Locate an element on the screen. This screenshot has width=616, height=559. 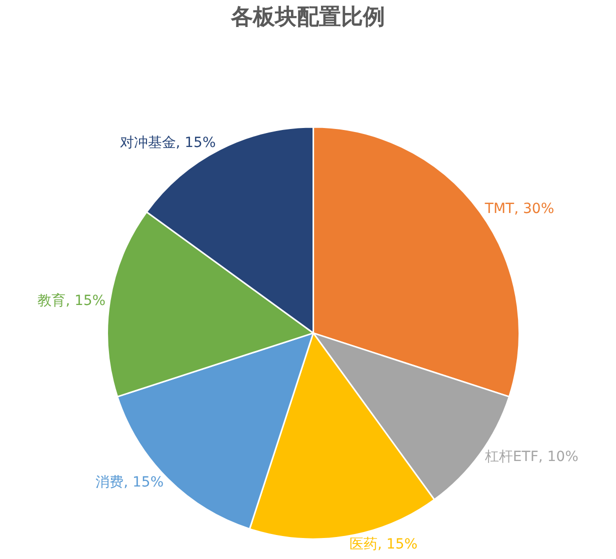
slice-label: 医药, 15% is located at coordinates (384, 544).